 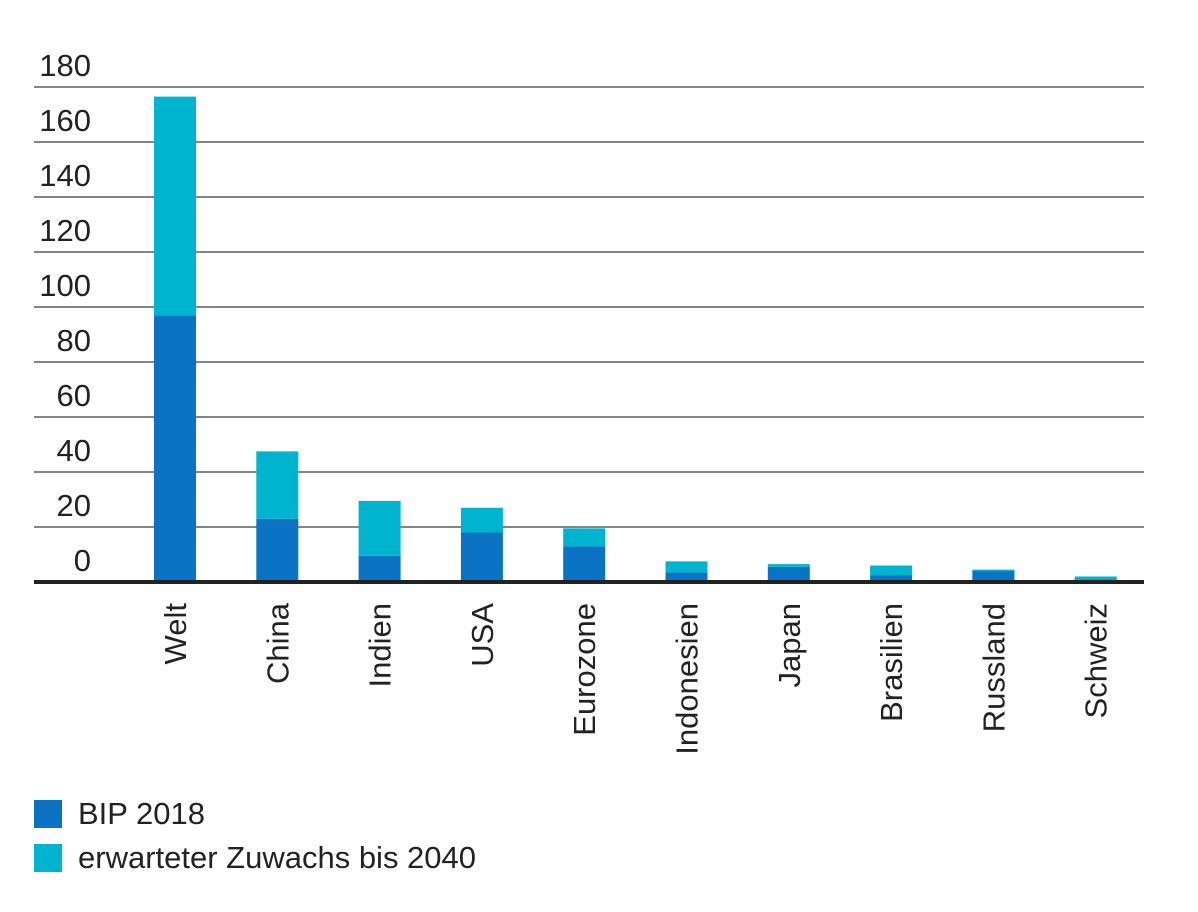 I want to click on legend: BIP 2018 erwarteter Zuwachs bis 2040, so click(x=255, y=842).